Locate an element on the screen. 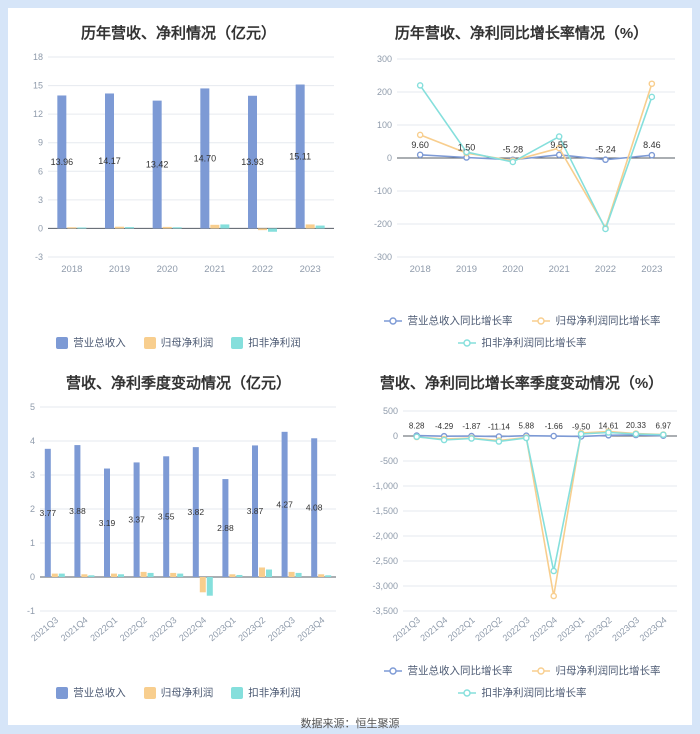  legend-label: 归母净利润 is located at coordinates (187, 693).